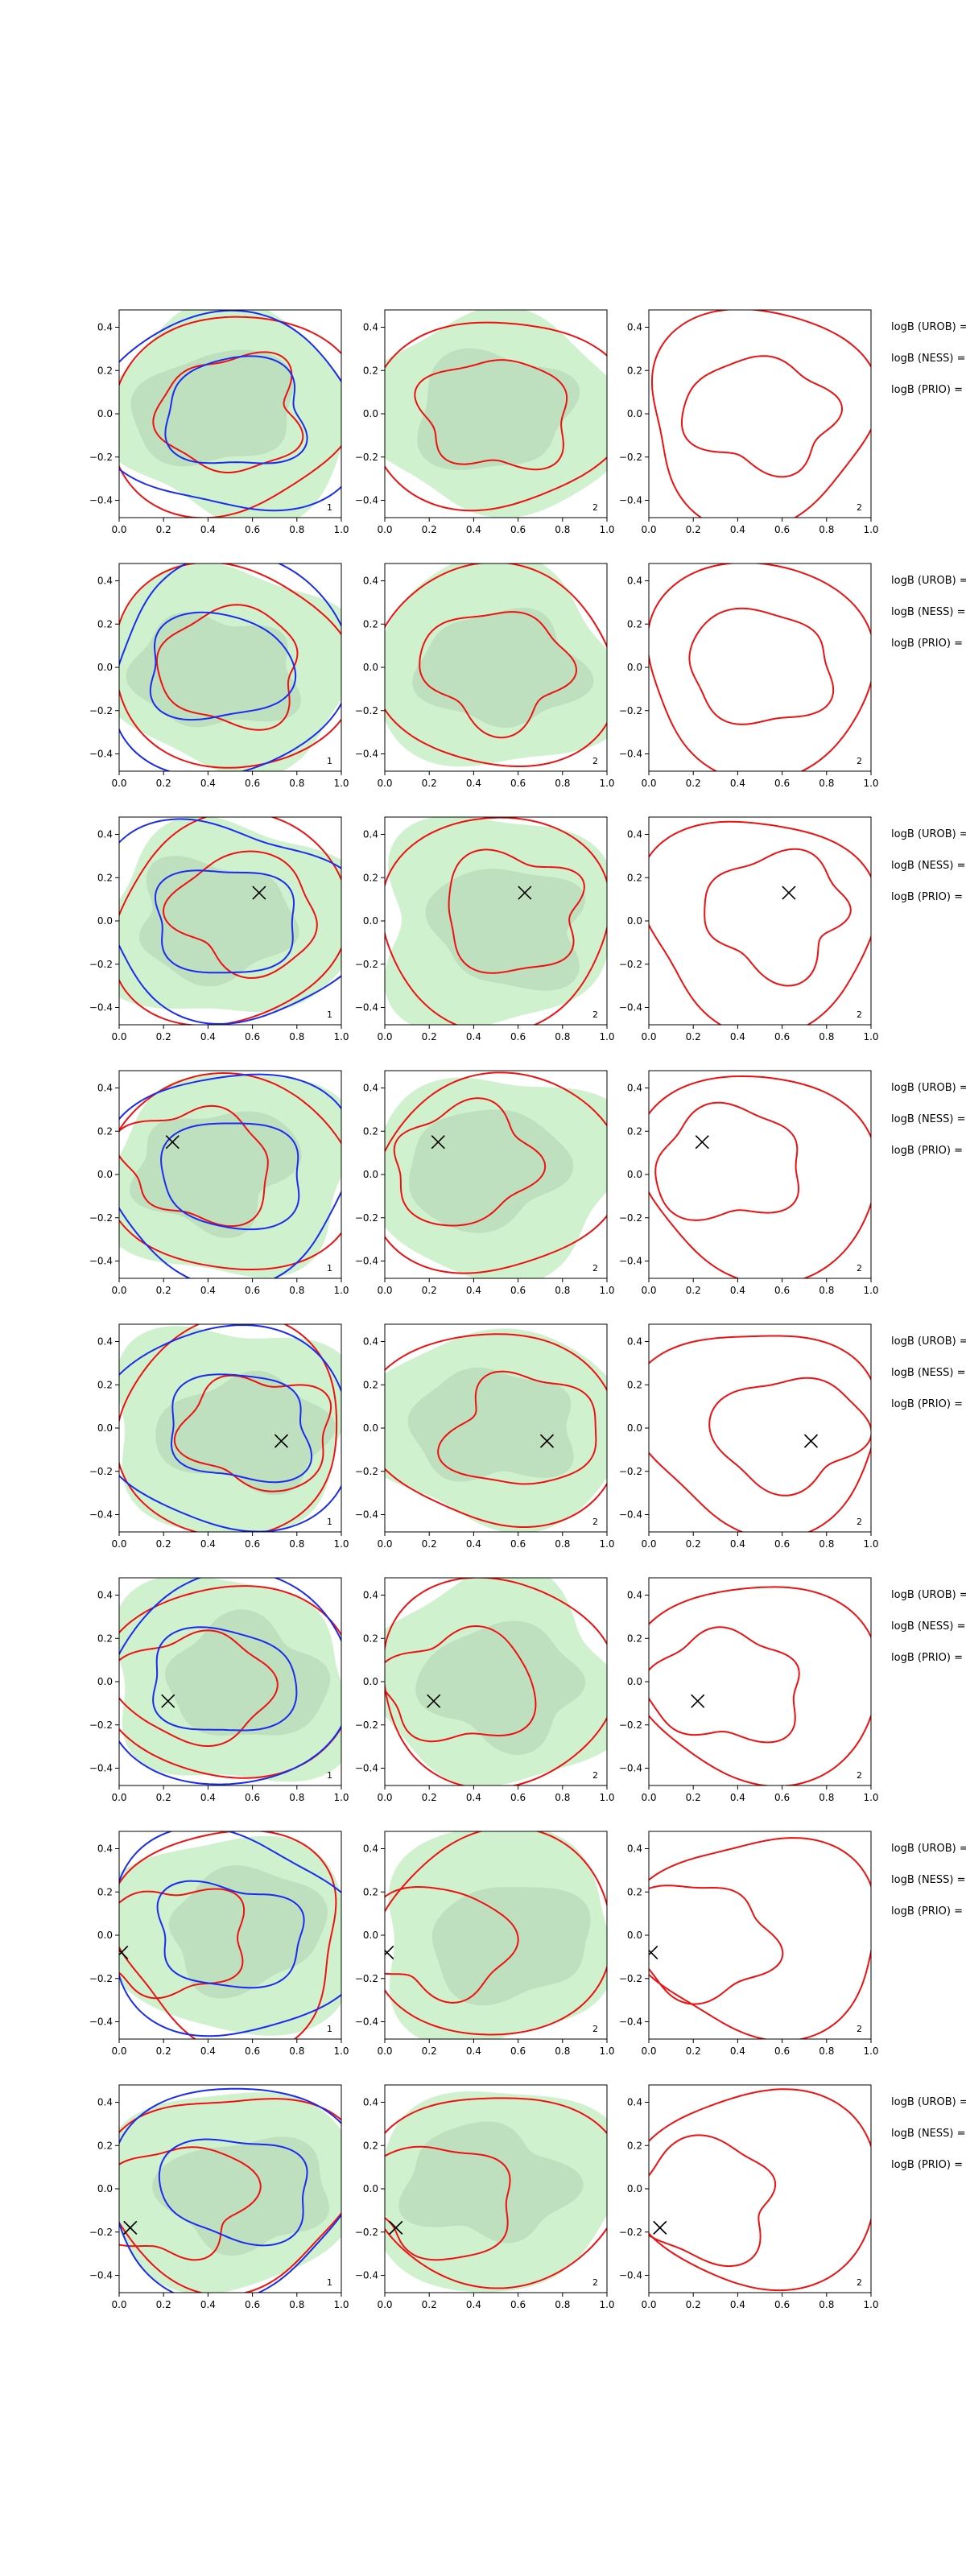  I want to click on panel-r1-c3: 0.0 0.2 0.4 0.6 0.8 1.0 0.4 0.2 0.0 −0.2 −0.4 2, so click(749, 422).